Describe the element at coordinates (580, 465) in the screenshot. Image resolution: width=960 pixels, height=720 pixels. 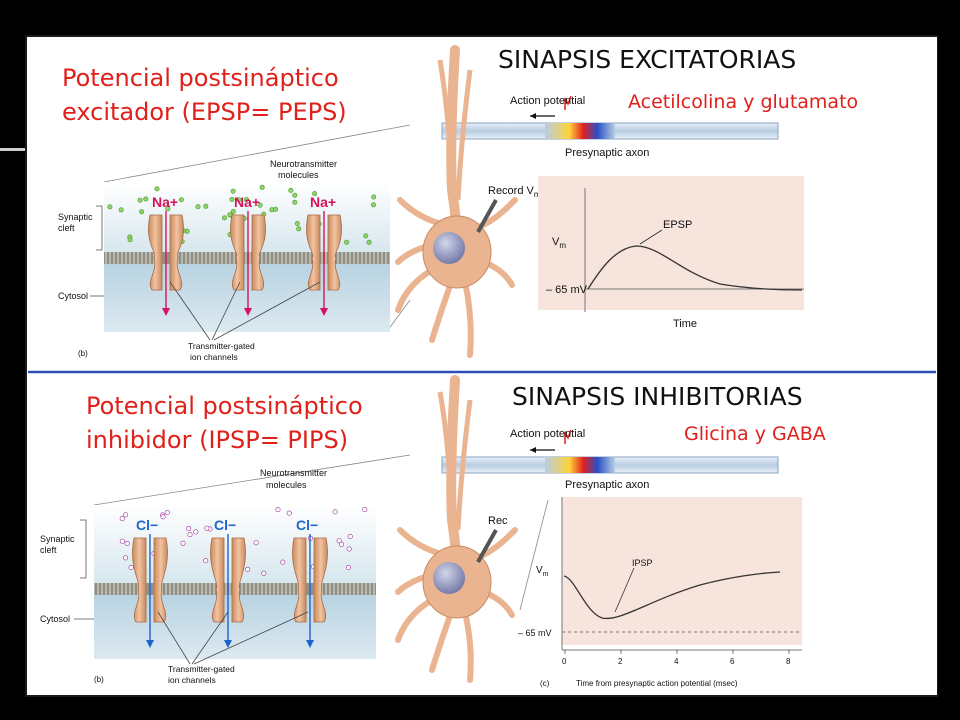
I see `action-potential-wave` at that location.